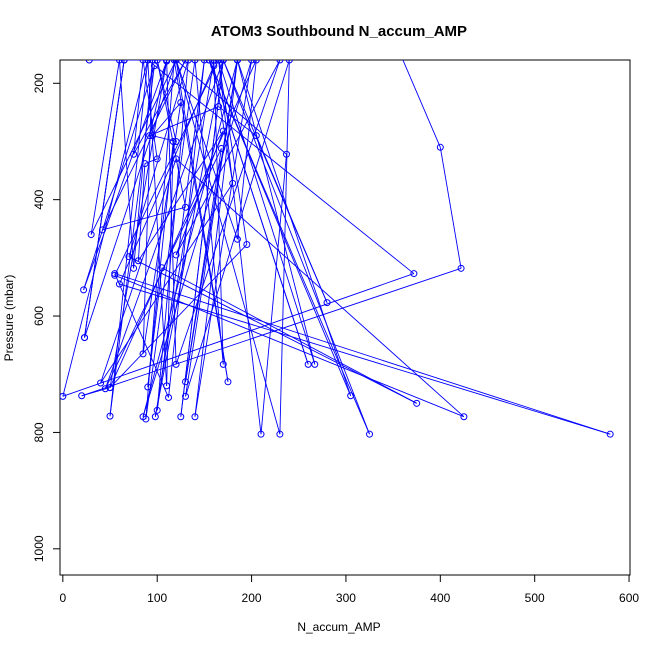 The height and width of the screenshot is (650, 650). Describe the element at coordinates (349, 589) in the screenshot. I see `x-axis: 0 100 200 300 400 500 600` at that location.